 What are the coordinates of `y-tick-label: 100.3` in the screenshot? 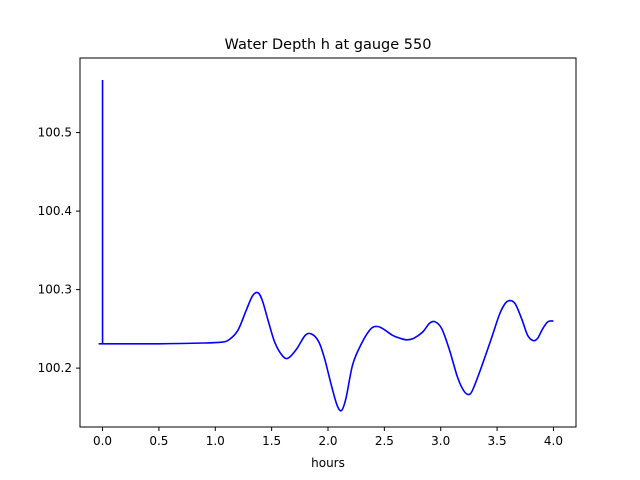 It's located at (55, 290).